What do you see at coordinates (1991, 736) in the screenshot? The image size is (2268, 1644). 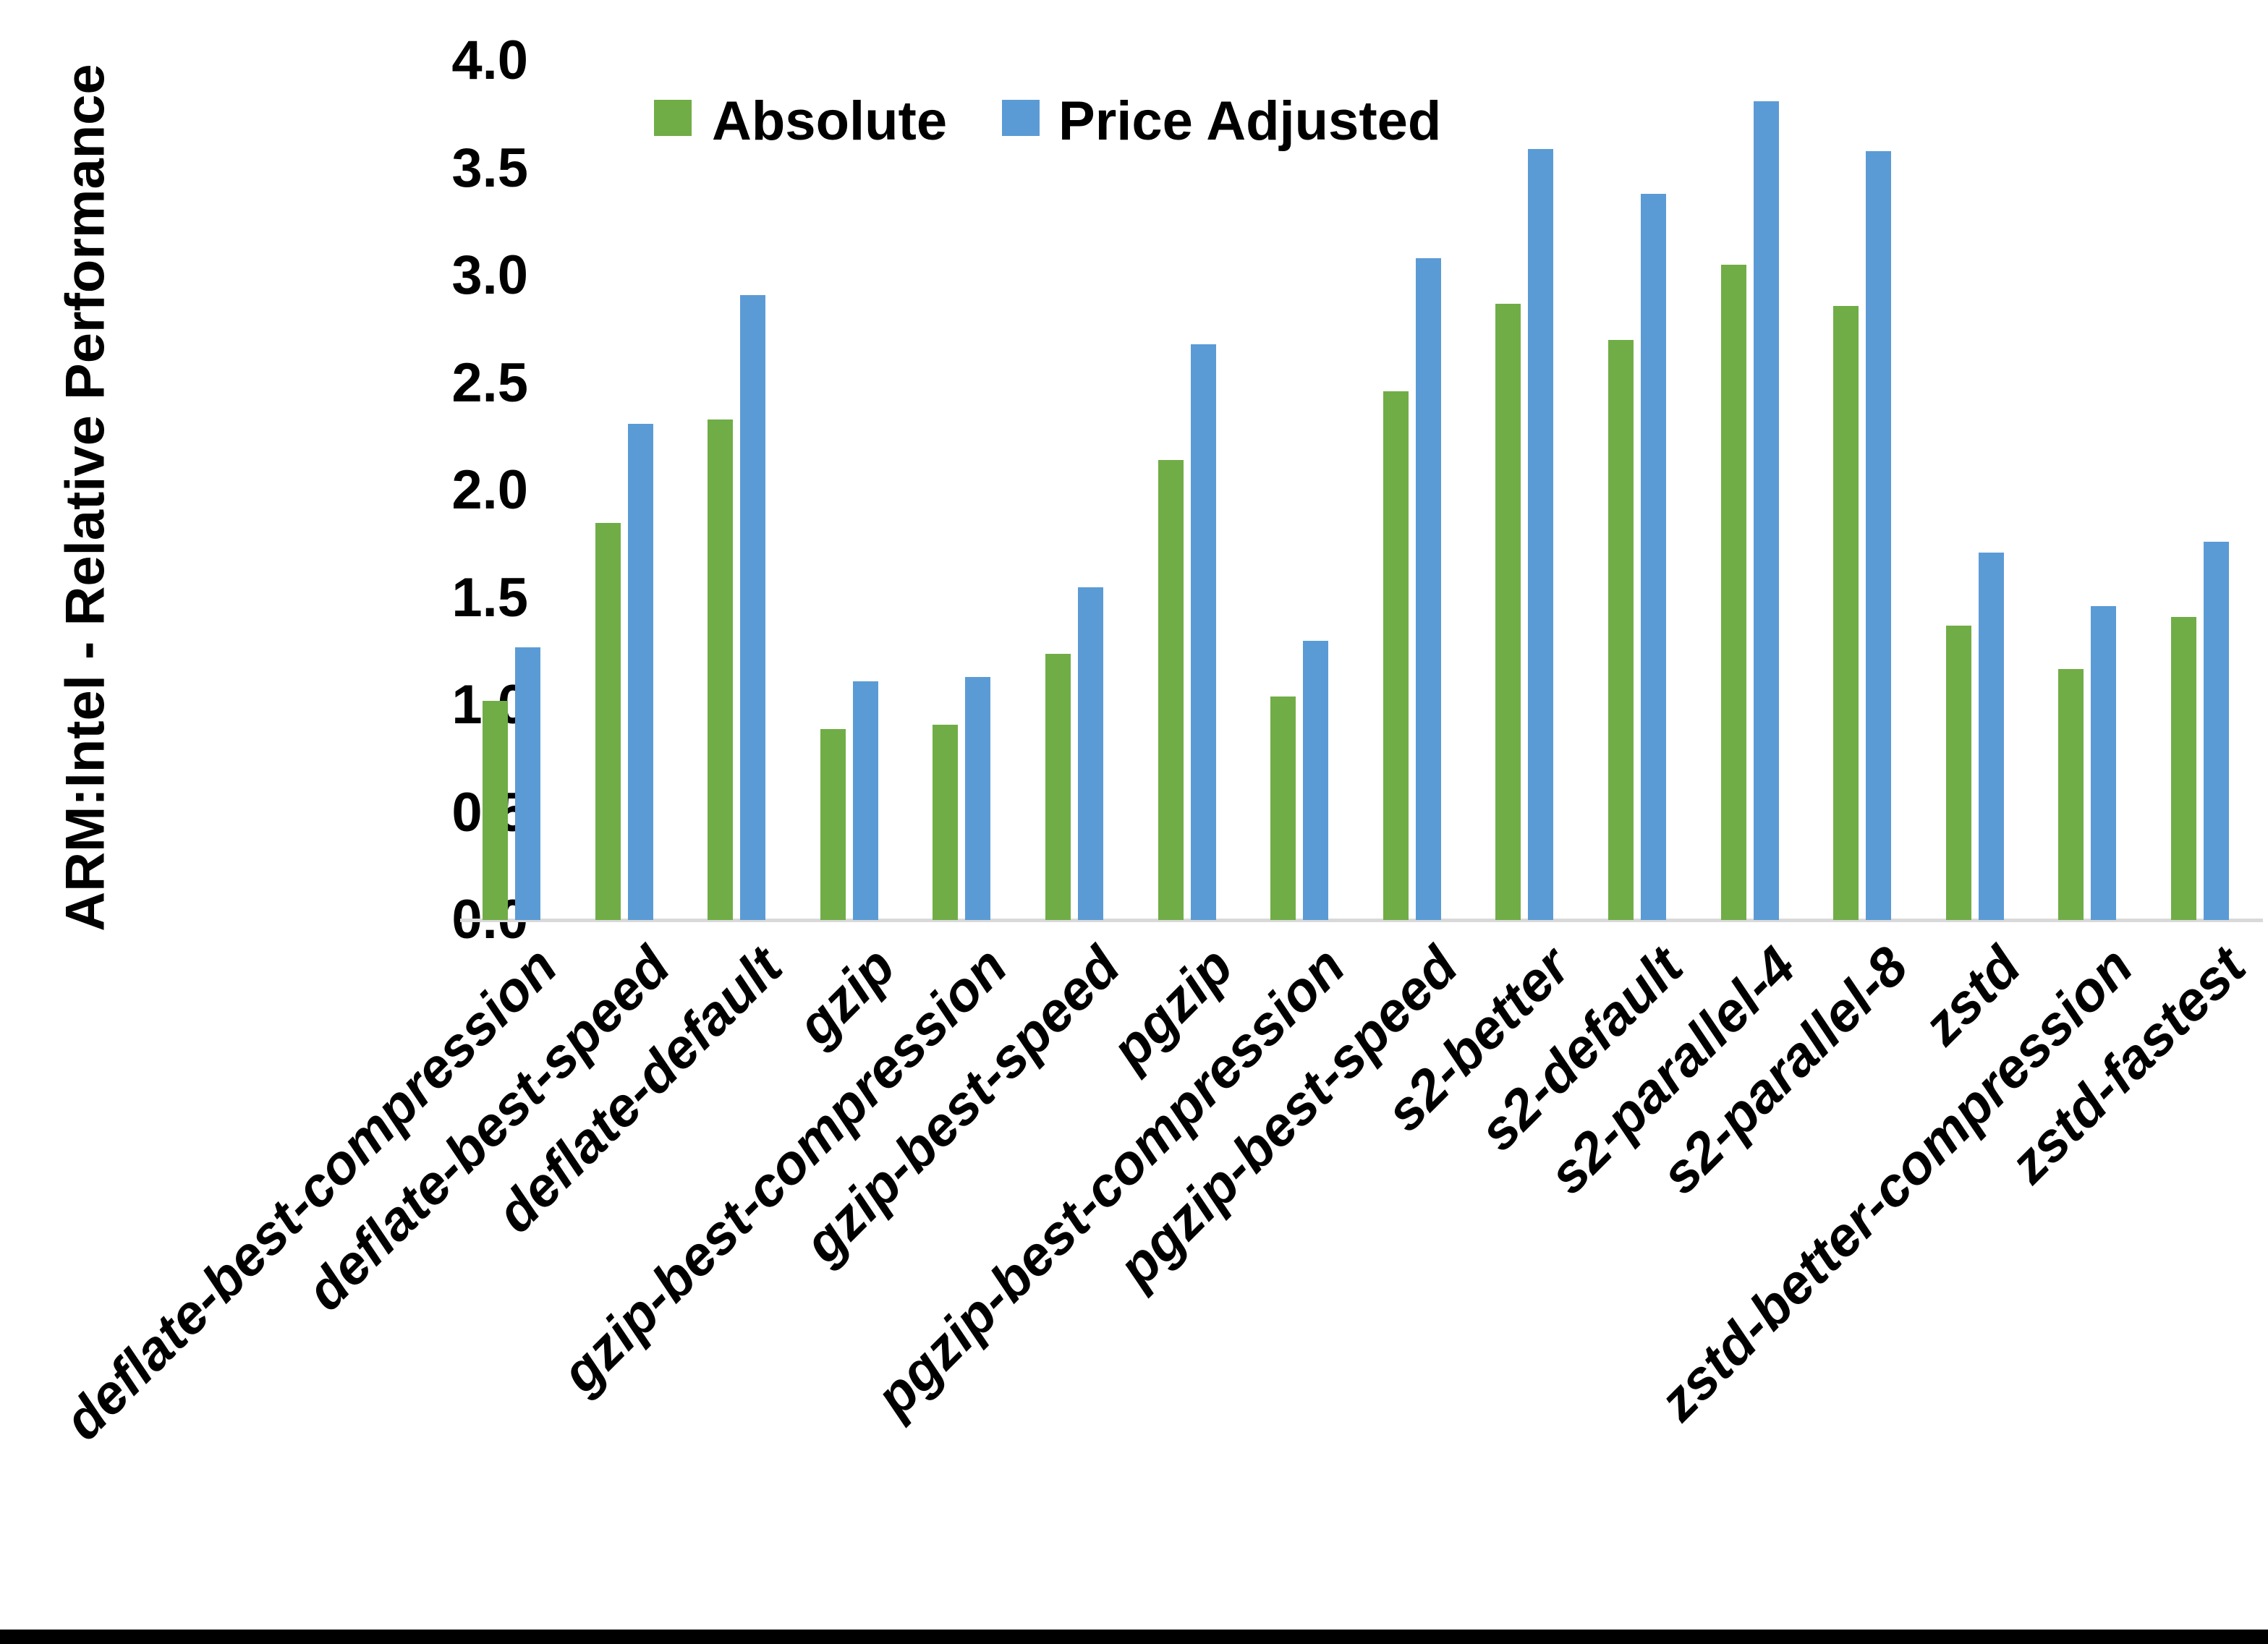 I see `bar-price-adjusted-zstd` at bounding box center [1991, 736].